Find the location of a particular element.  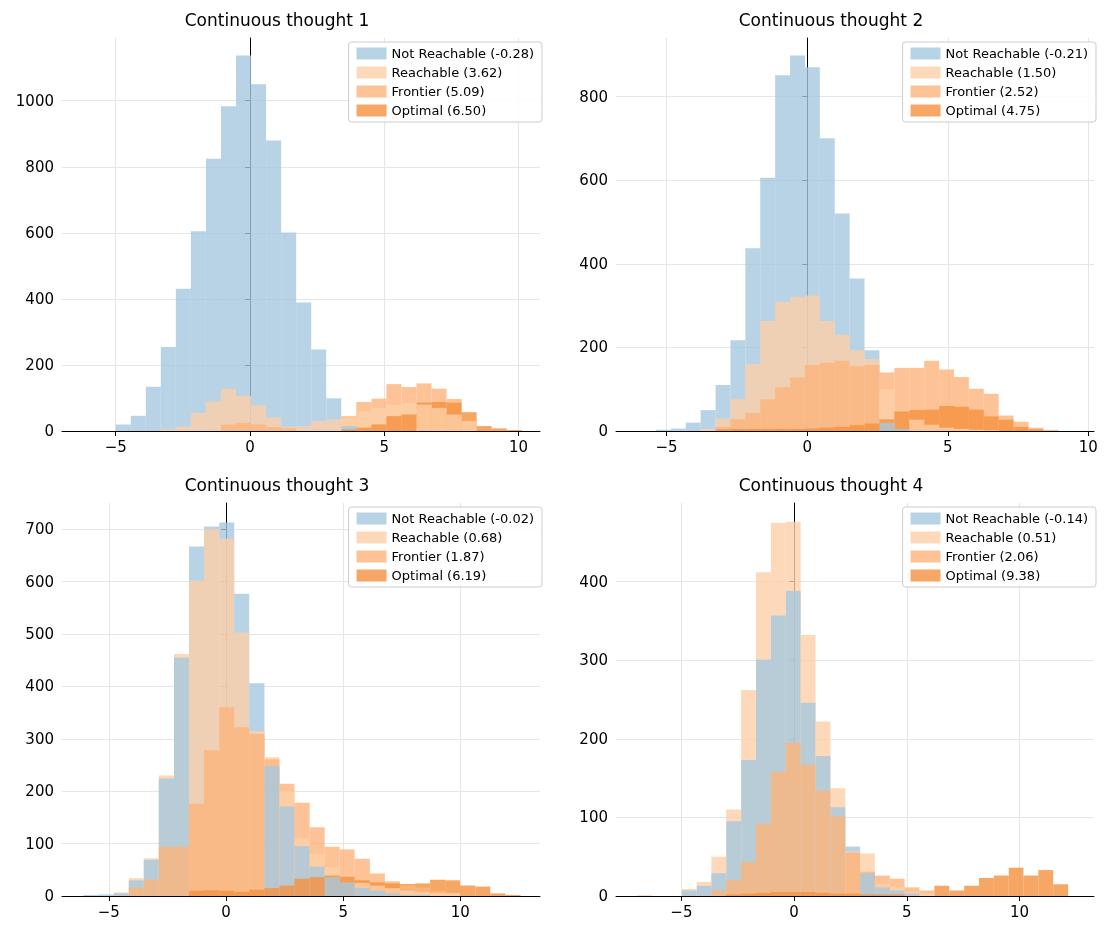

legend-label: Reachable (0.51) is located at coordinates (1001, 537).